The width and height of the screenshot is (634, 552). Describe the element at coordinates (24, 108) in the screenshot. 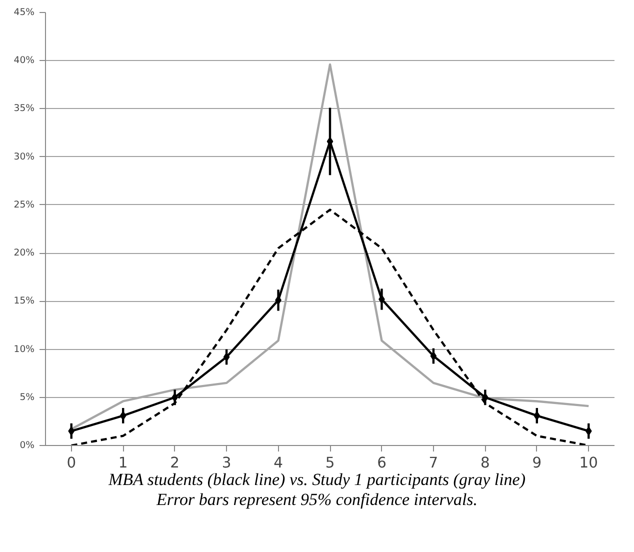

I see `y-tick-label: 35%` at that location.